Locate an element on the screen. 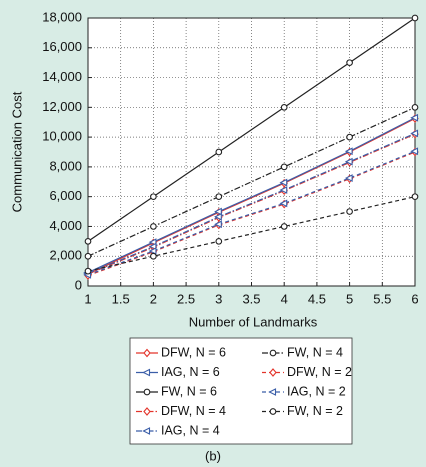 Image resolution: width=426 pixels, height=467 pixels. y-tick-label: 10,000 is located at coordinates (62, 136).